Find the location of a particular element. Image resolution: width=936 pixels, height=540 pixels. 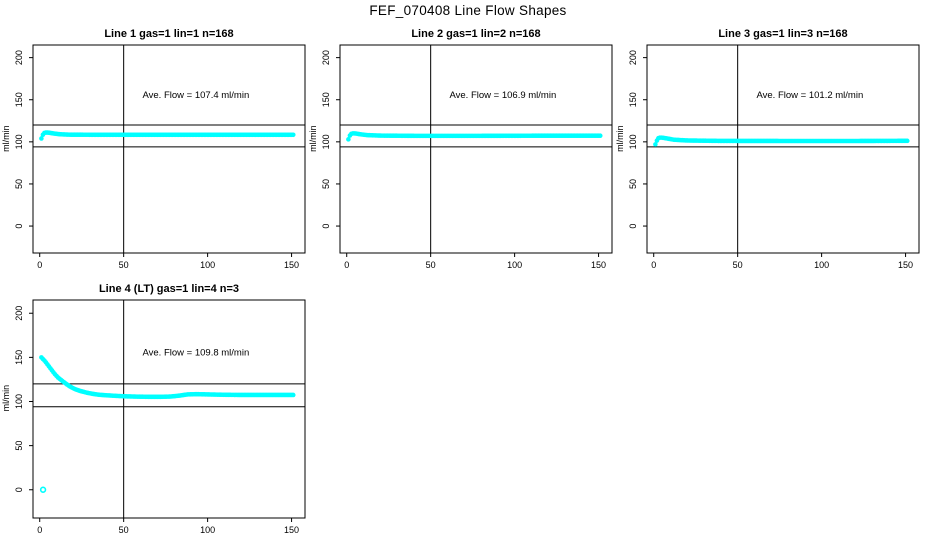

ave-flow-annotation: Ave. Flow = 109.8 ml/min is located at coordinates (195, 353).